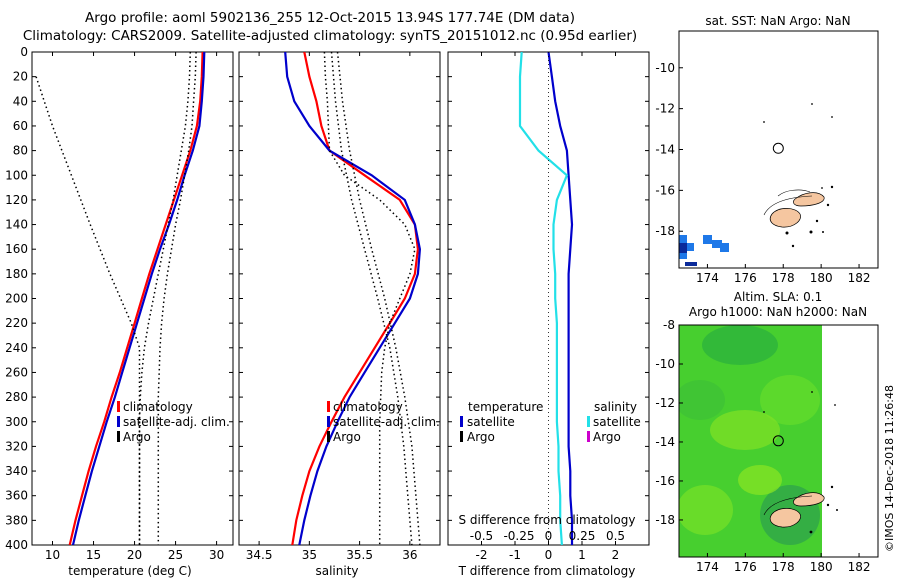 The width and height of the screenshot is (900, 580). What do you see at coordinates (665, 403) in the screenshot?
I see `map-y-tick-label: -12` at bounding box center [665, 403].